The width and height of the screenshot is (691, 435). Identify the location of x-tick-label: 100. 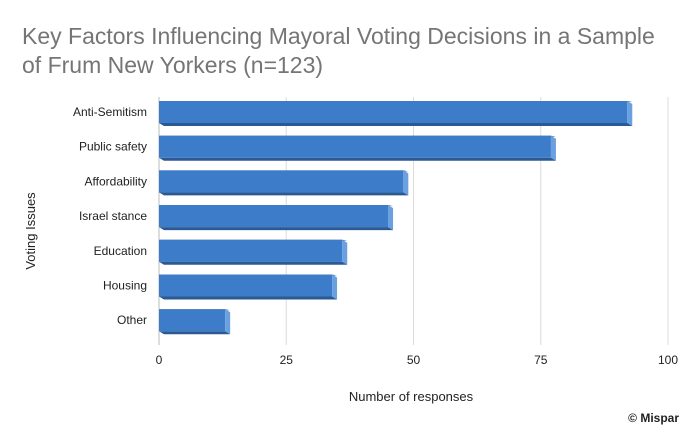
(668, 360).